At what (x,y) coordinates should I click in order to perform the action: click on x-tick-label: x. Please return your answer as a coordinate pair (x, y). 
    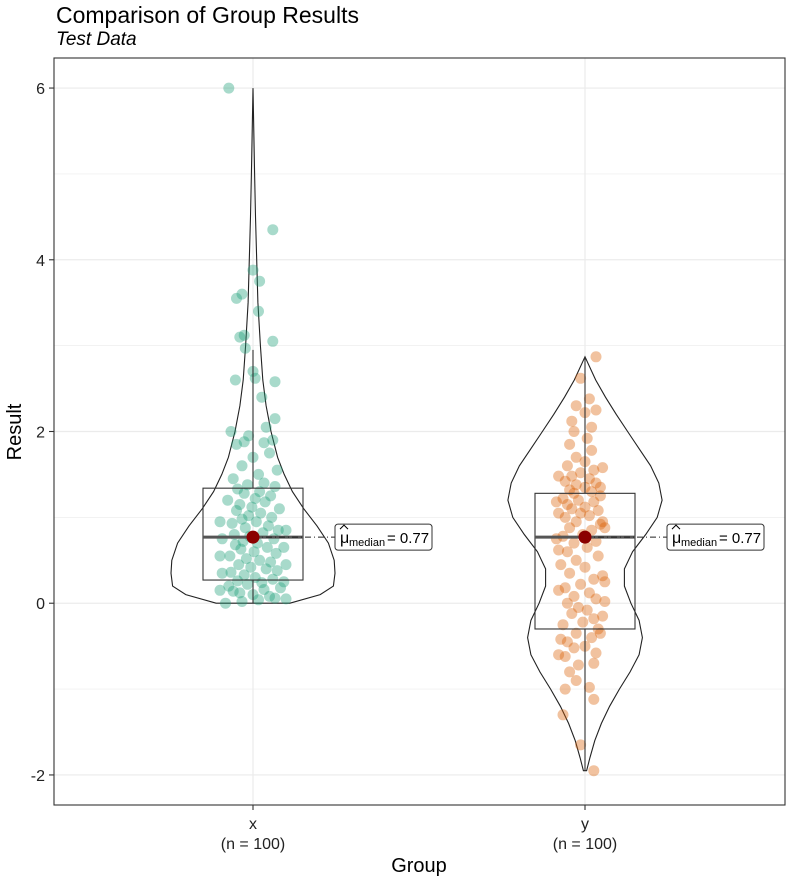
    Looking at the image, I should click on (253, 824).